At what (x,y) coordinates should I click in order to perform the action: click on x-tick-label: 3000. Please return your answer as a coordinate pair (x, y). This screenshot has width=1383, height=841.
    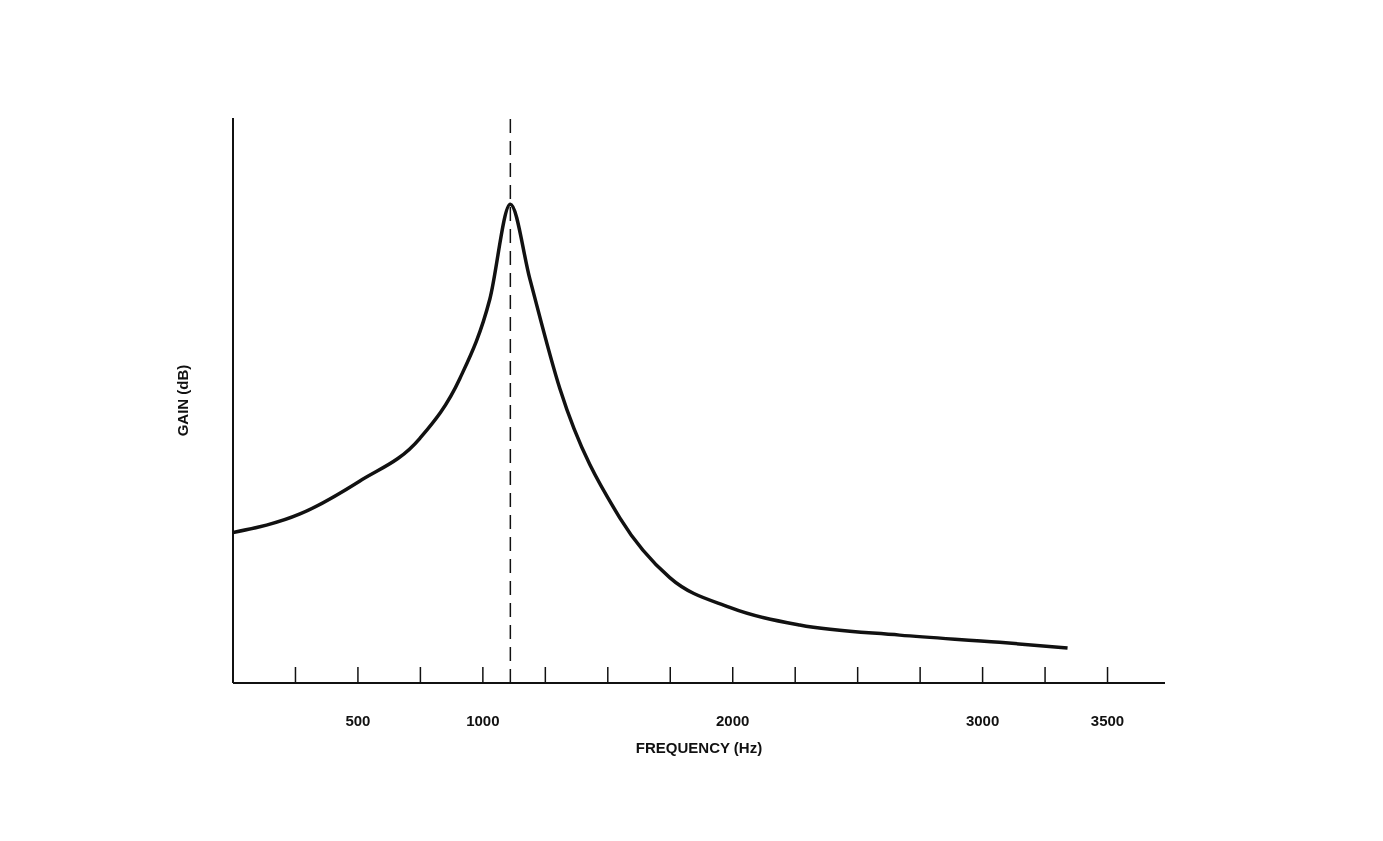
    Looking at the image, I should click on (982, 720).